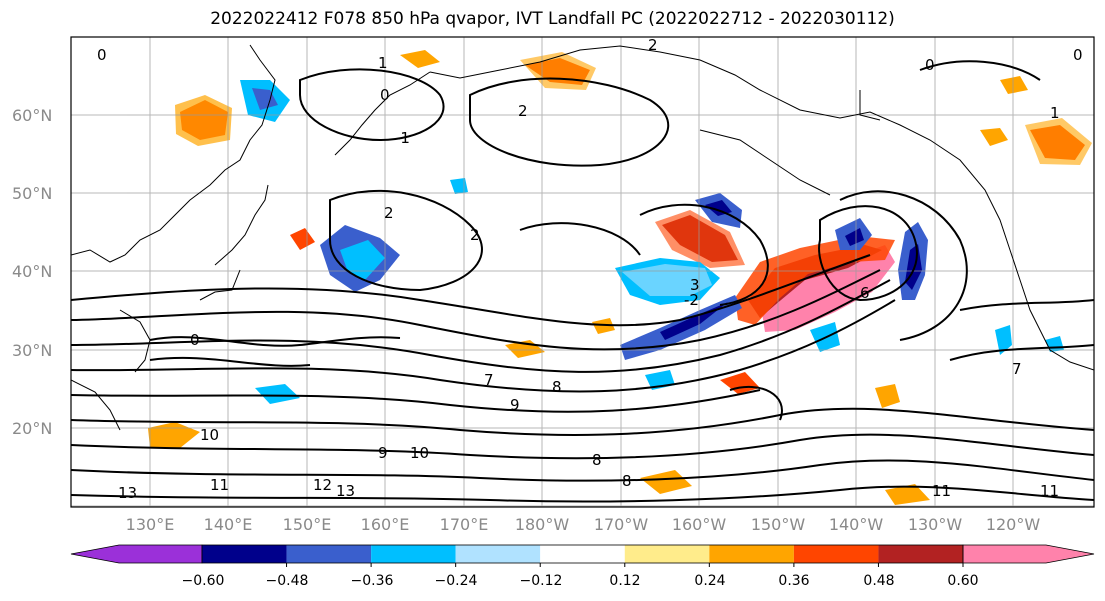 The height and width of the screenshot is (601, 1105). What do you see at coordinates (542, 524) in the screenshot?
I see `lon-label-180w: 180°W` at bounding box center [542, 524].